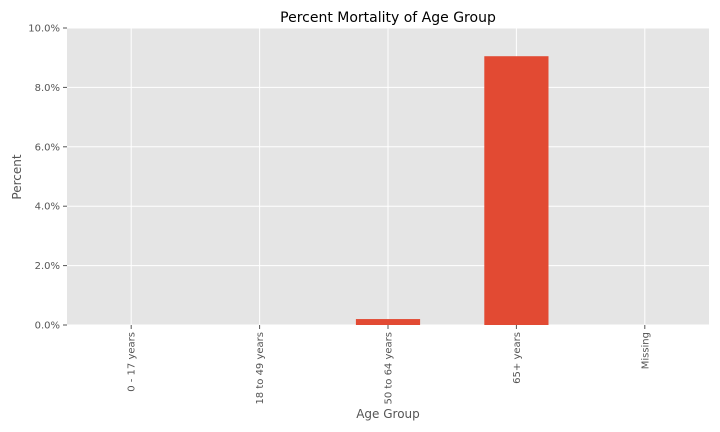 Image resolution: width=720 pixels, height=432 pixels. What do you see at coordinates (17, 176) in the screenshot?
I see `y-axis-label: Percent` at bounding box center [17, 176].